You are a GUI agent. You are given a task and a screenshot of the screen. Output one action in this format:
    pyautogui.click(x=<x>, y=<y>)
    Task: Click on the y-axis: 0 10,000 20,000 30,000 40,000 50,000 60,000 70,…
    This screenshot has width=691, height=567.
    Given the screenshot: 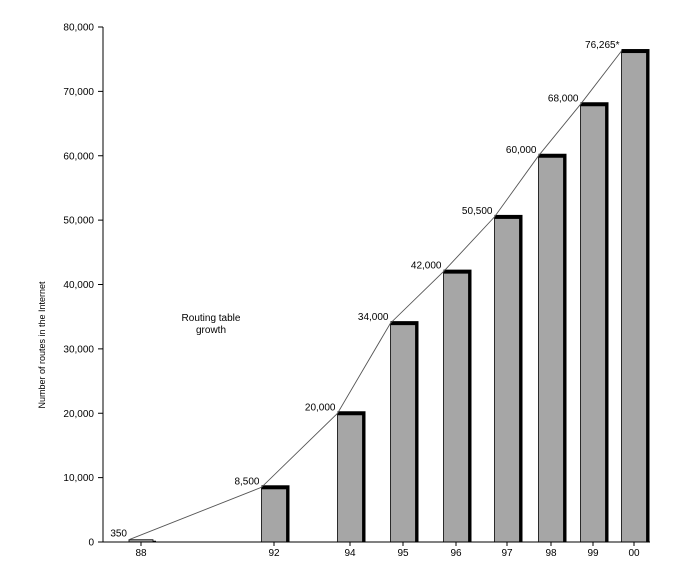 What is the action you would take?
    pyautogui.click(x=83, y=286)
    